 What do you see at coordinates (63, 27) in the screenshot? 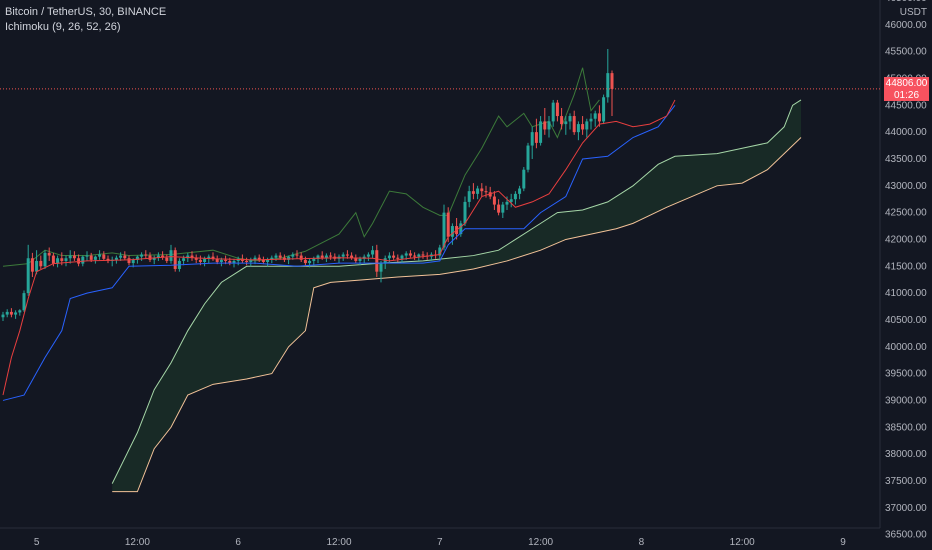
I see `indicator-label: Ichimoku (9, 26, 52, 26)` at bounding box center [63, 27].